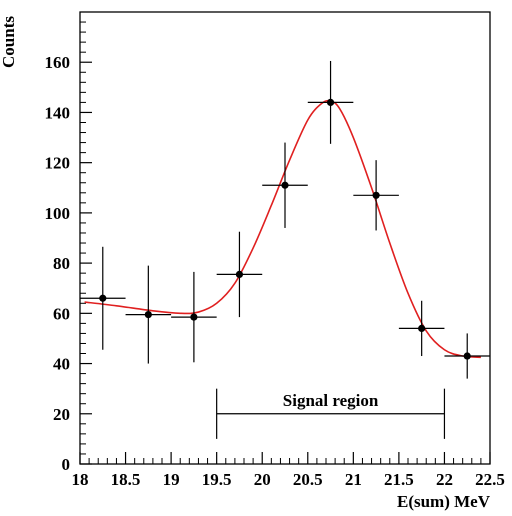 This screenshot has height=516, width=512. I want to click on y-tick-label: 120, so click(58, 163).